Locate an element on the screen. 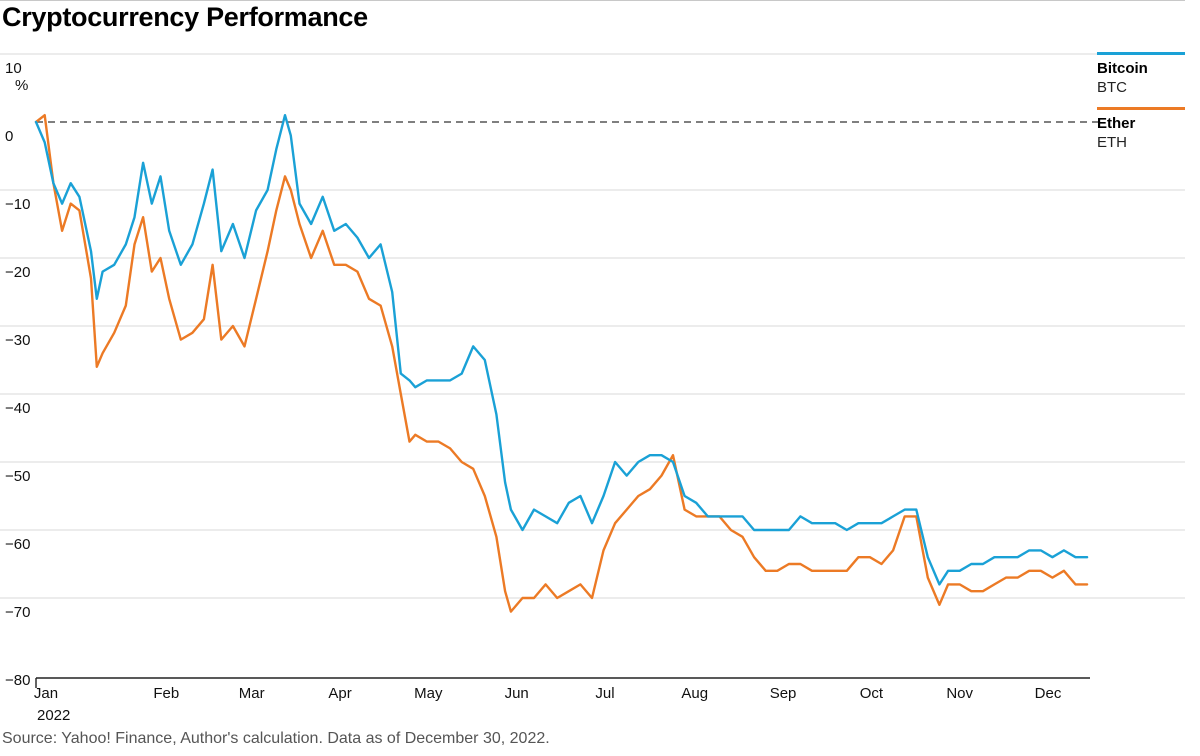  y-tick-label: −10 is located at coordinates (17, 204).